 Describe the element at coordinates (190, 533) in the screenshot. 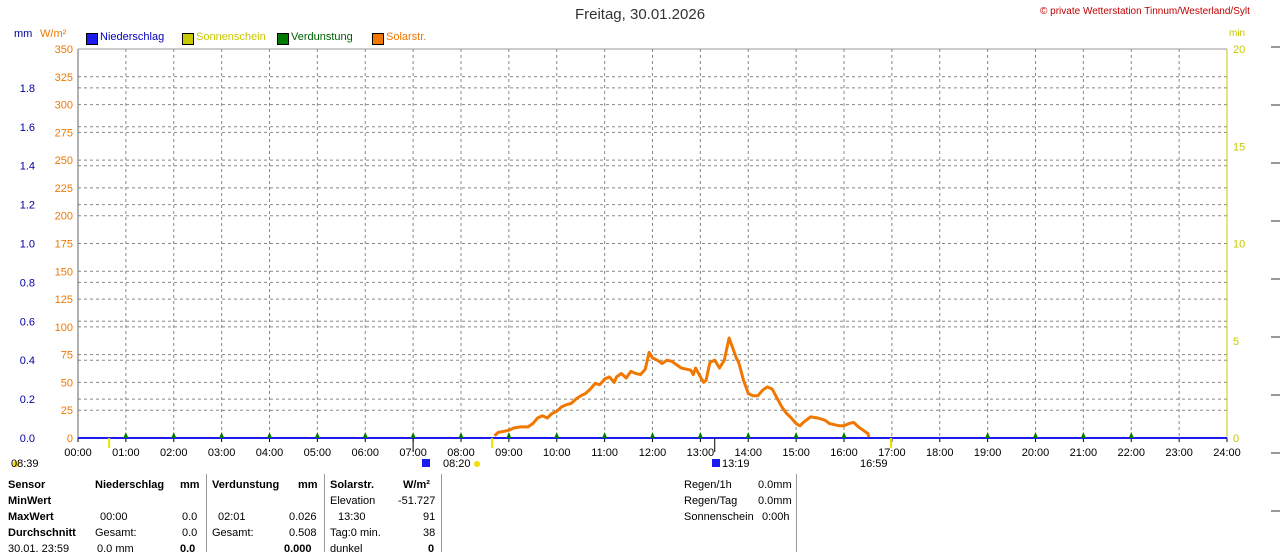

I see `niederschlag-total-value: 0.0` at that location.